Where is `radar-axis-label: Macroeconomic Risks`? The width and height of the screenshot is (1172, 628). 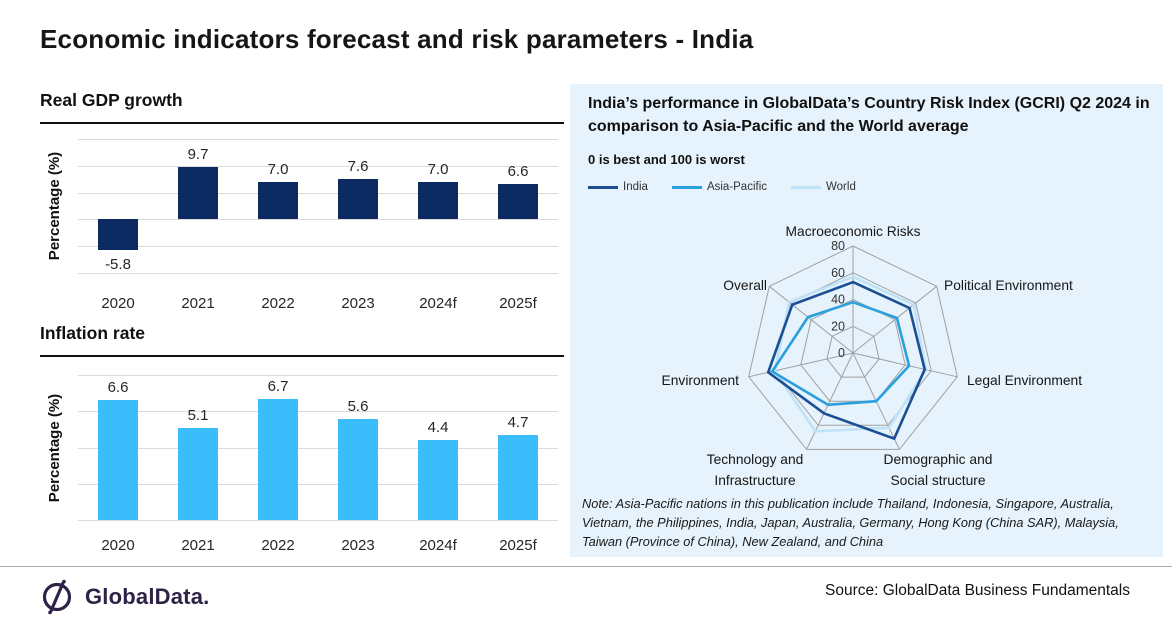
radar-axis-label: Macroeconomic Risks is located at coordinates (853, 231).